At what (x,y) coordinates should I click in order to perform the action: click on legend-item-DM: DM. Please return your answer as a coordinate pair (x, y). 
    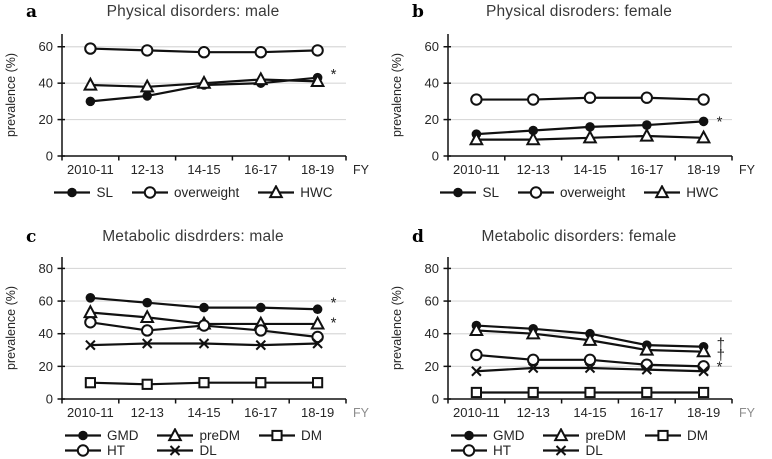
    Looking at the image, I should click on (290, 435).